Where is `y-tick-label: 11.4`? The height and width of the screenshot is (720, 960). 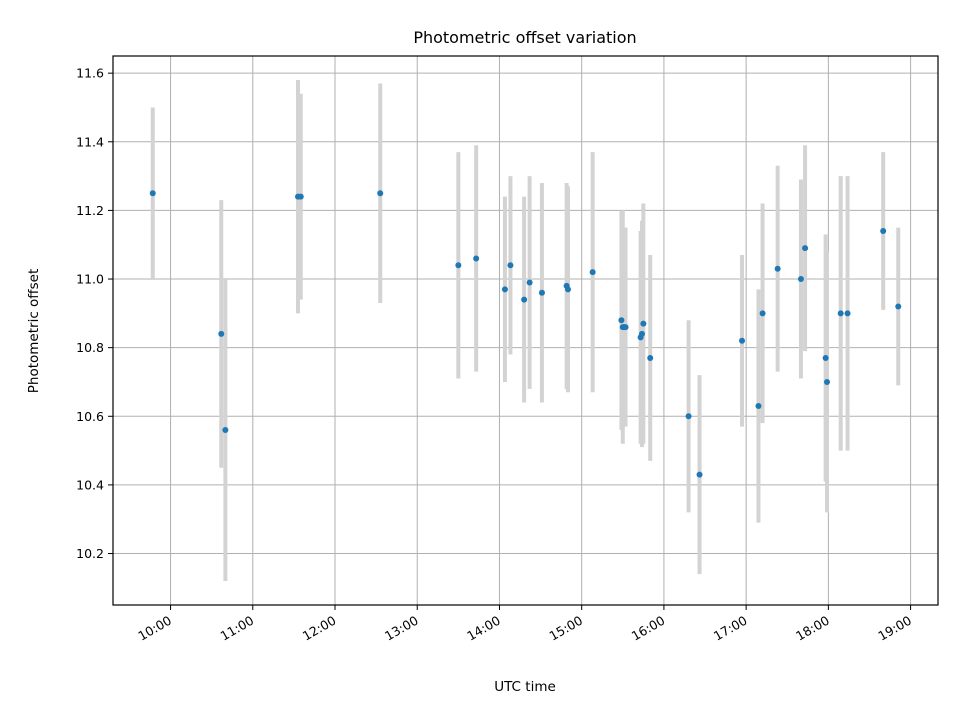
y-tick-label: 11.4 is located at coordinates (90, 141).